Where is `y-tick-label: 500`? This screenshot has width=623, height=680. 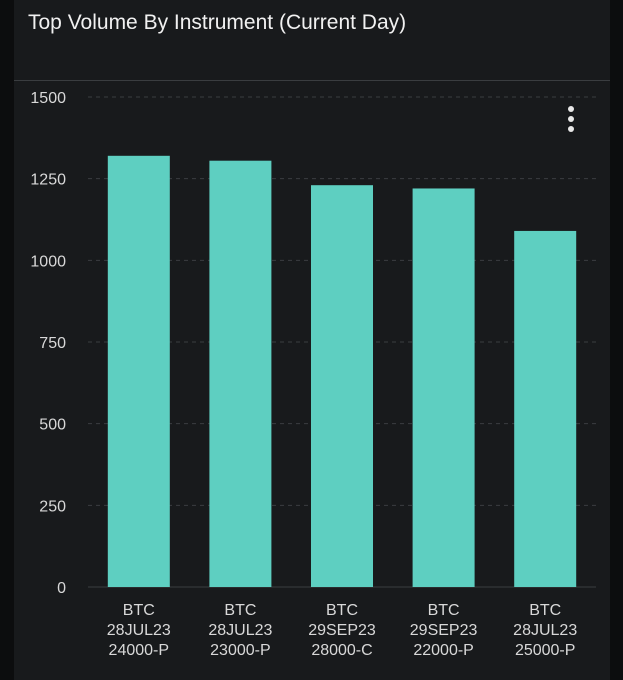 y-tick-label: 500 is located at coordinates (52, 425).